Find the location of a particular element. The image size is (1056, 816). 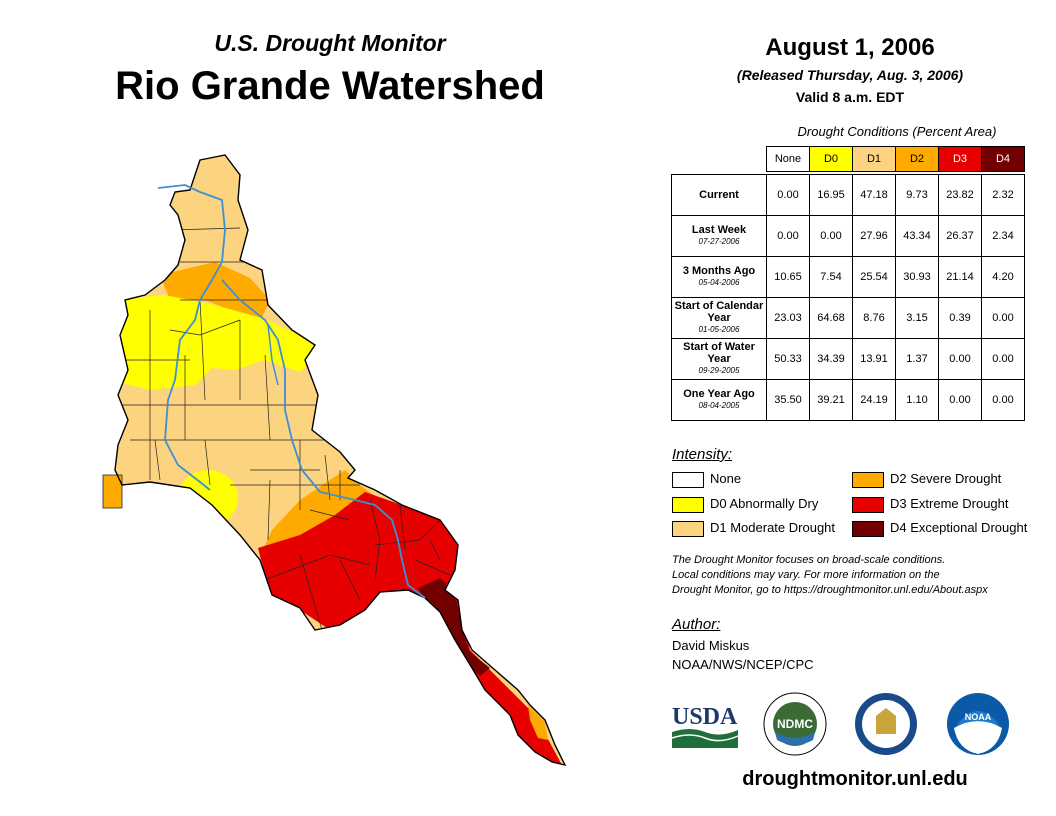

row-label: Start of Calendar Year 01-05-2006 is located at coordinates (719, 318).